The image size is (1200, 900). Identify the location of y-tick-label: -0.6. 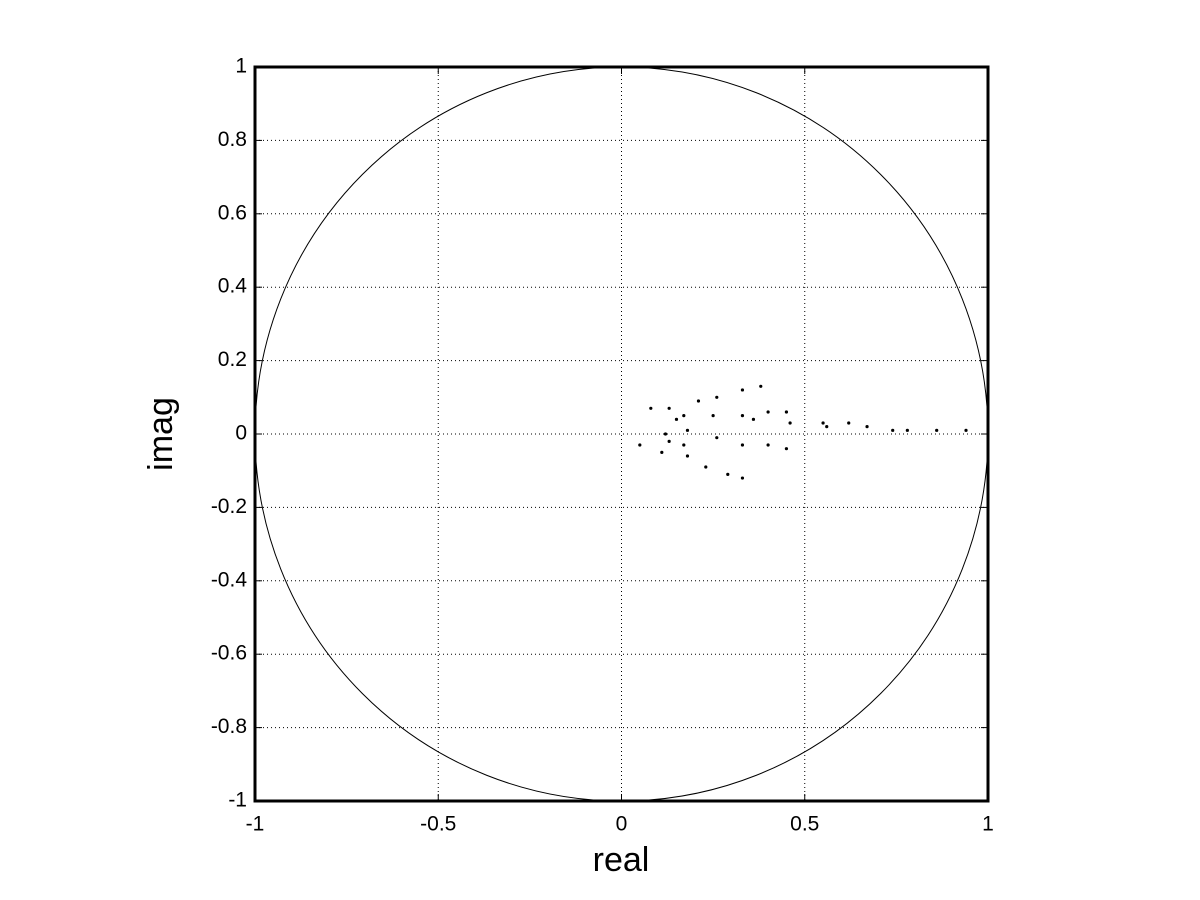
(229, 653).